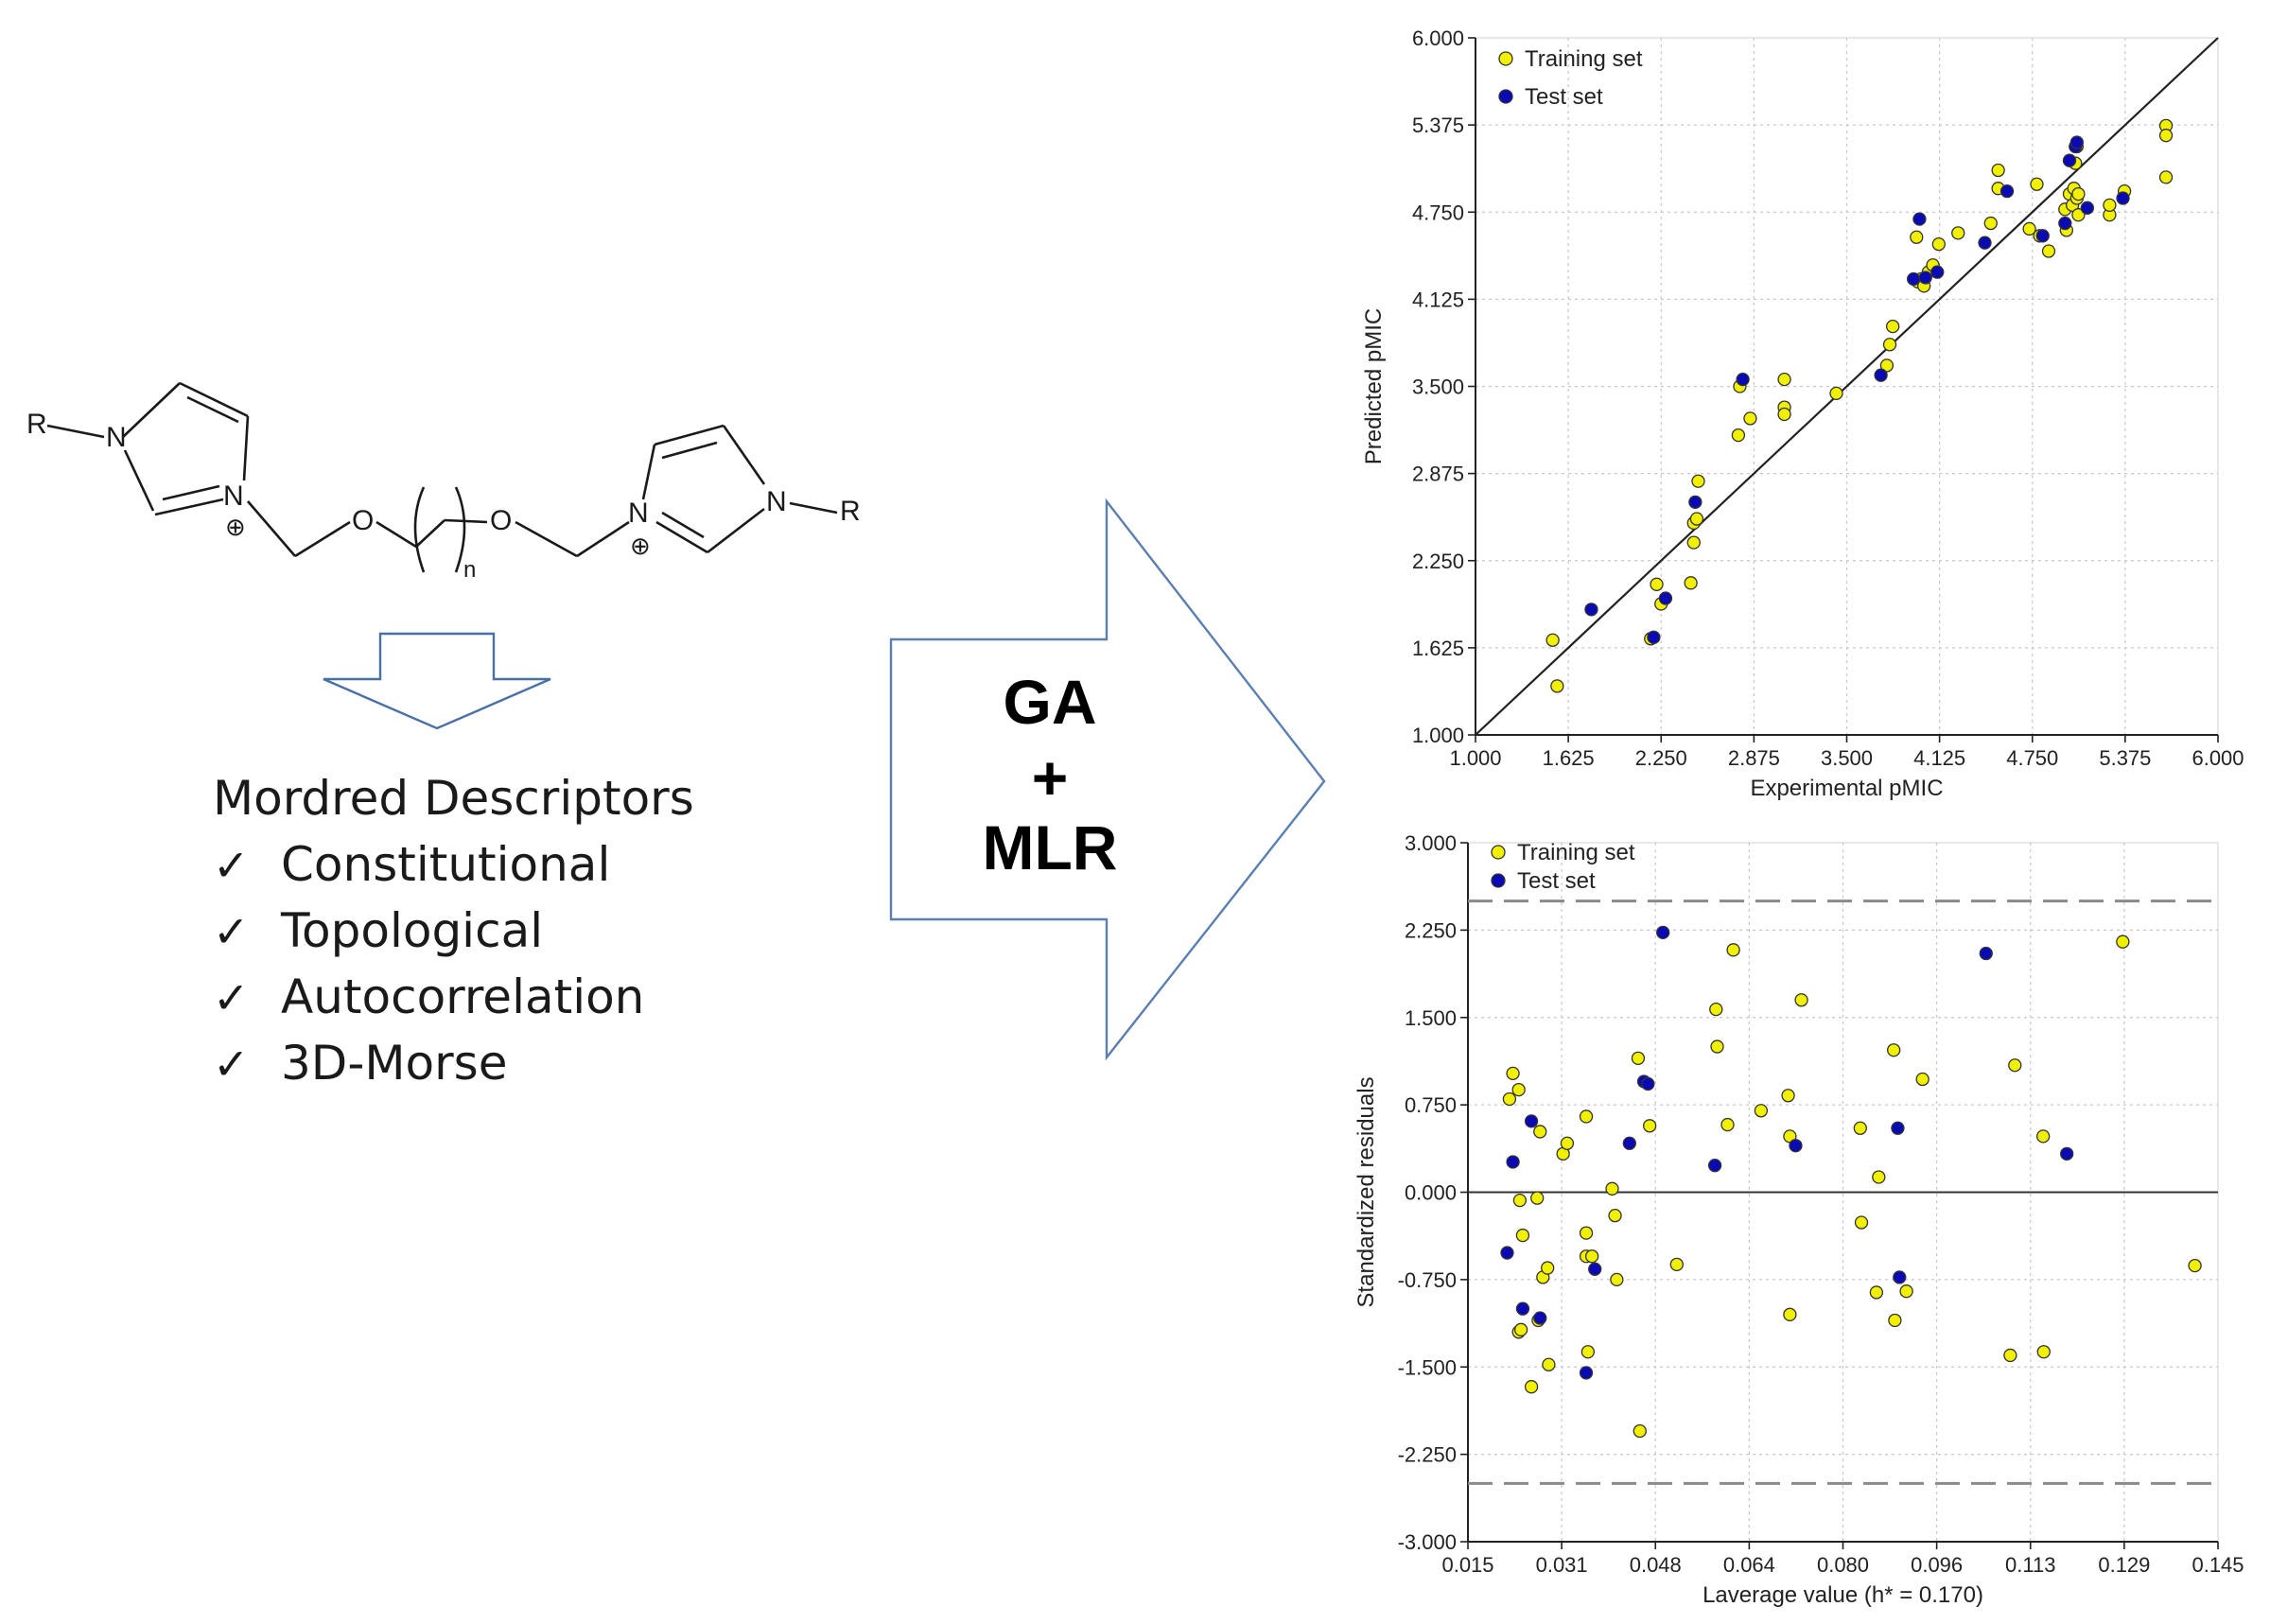 The image size is (2270, 1624). I want to click on y-tick-label: -2.250, so click(1427, 1455).